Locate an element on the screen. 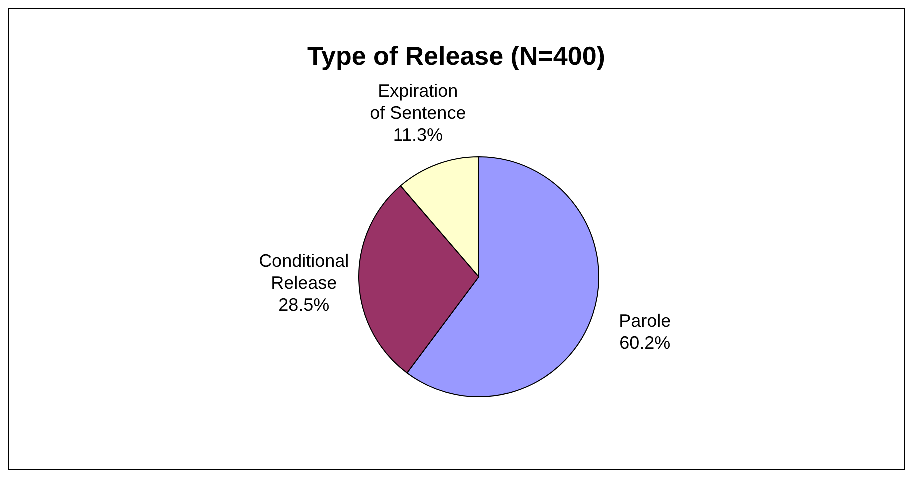 This screenshot has height=478, width=913. data-label: 60.2% is located at coordinates (645, 343).